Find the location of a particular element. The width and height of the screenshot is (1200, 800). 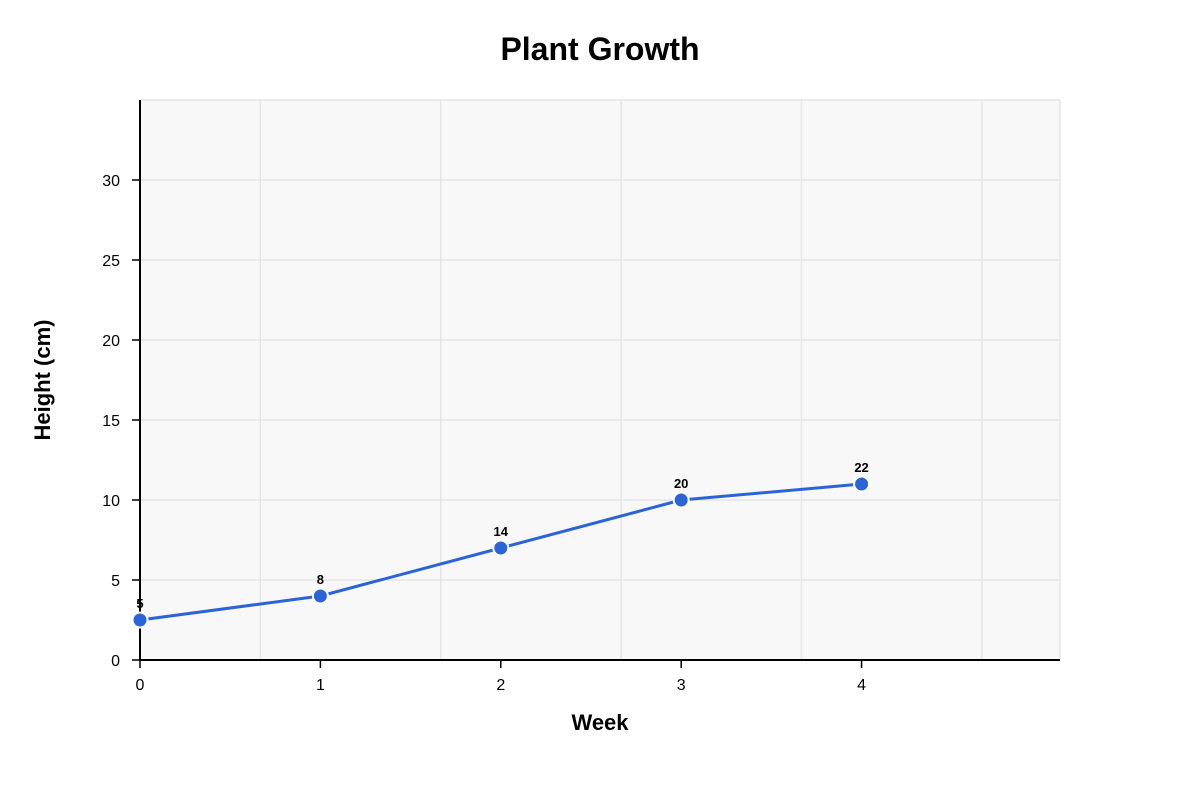

x-tick-label: 2 is located at coordinates (500, 685).